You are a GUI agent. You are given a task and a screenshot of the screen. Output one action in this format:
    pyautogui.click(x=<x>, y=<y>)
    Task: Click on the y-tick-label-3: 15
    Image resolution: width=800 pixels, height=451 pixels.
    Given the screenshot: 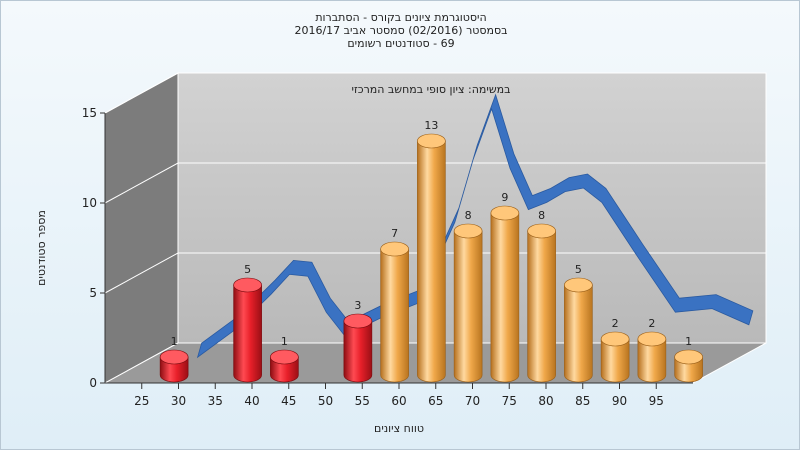 What is the action you would take?
    pyautogui.click(x=89, y=113)
    